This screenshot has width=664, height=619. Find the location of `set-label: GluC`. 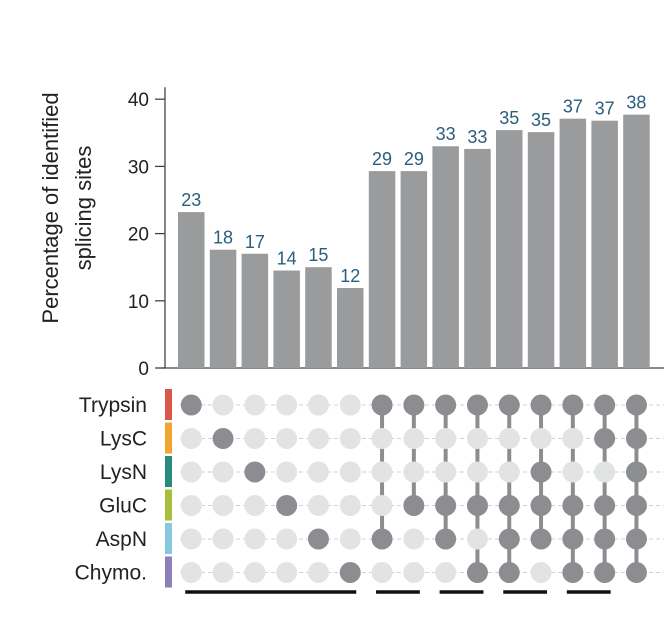

set-label: GluC is located at coordinates (123, 506).